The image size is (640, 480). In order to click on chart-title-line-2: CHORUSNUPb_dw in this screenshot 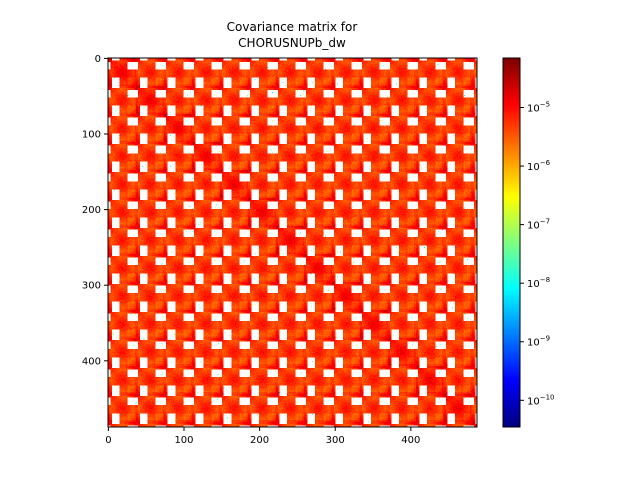, I will do `click(292, 43)`.